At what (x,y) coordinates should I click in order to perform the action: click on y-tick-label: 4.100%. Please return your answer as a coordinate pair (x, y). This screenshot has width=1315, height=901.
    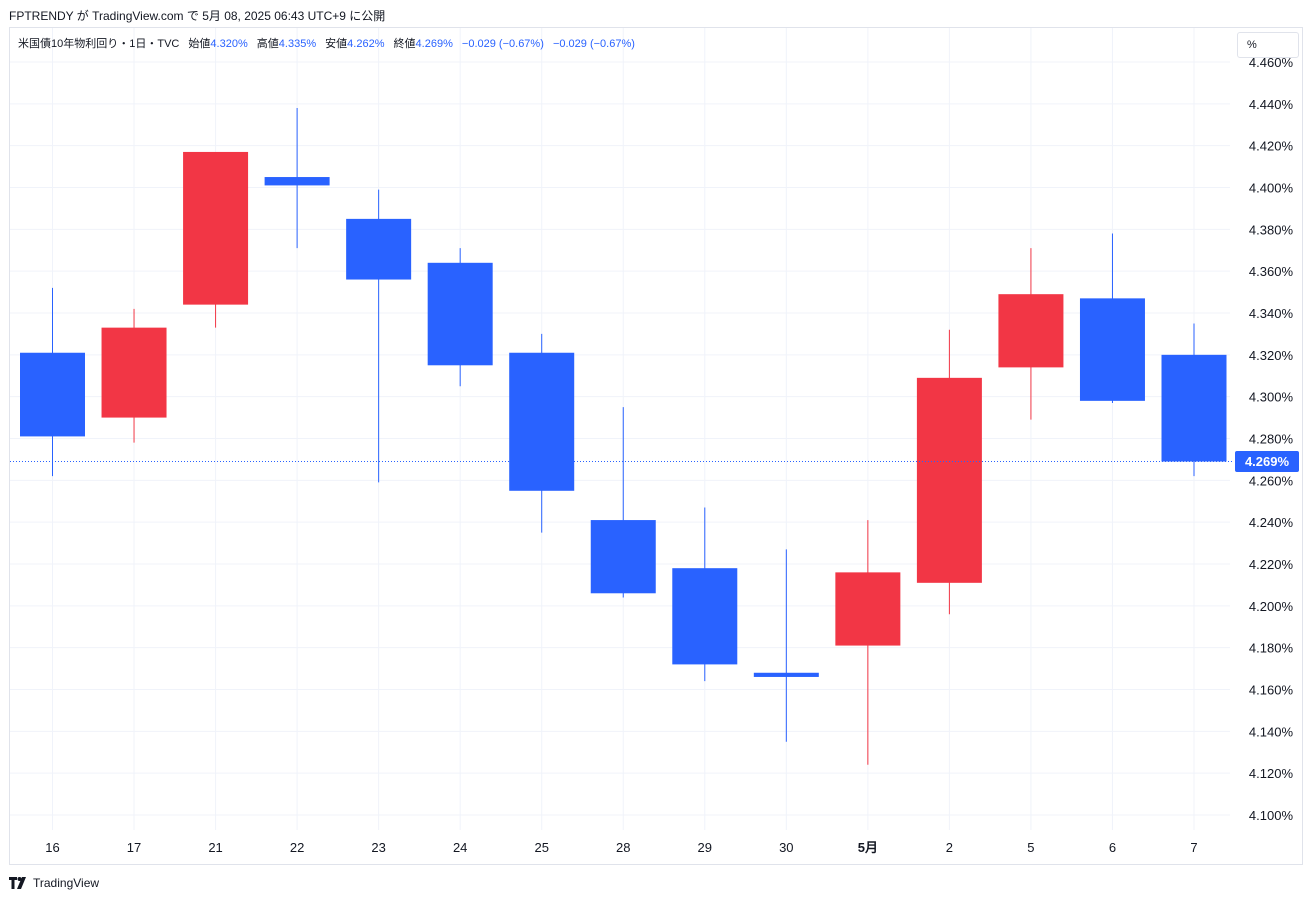
    Looking at the image, I should click on (1271, 815).